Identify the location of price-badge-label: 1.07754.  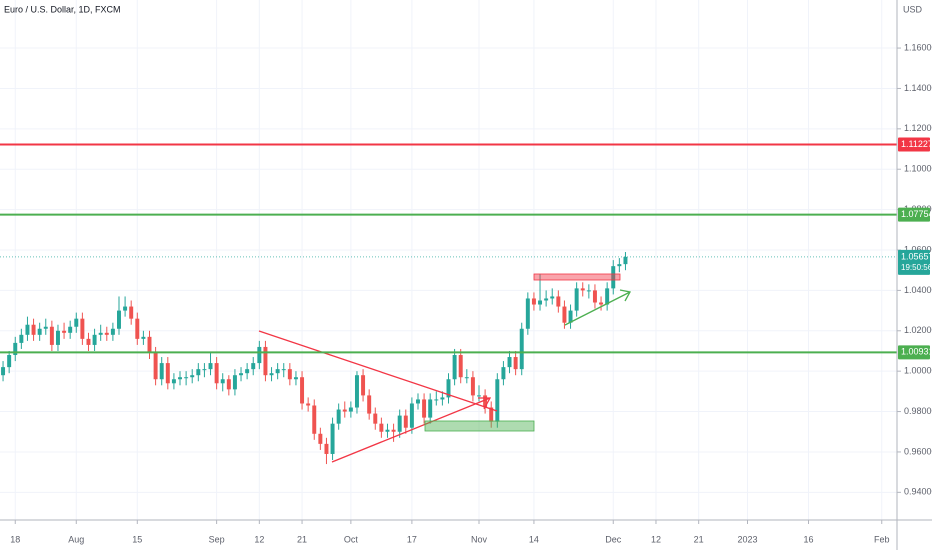
(916, 214).